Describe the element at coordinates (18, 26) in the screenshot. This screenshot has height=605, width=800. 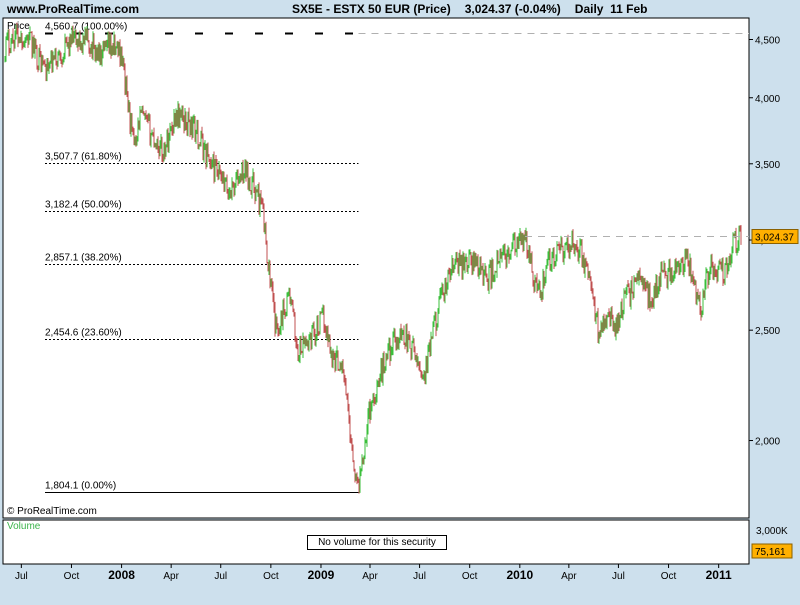
I see `price-panel-label: Price` at that location.